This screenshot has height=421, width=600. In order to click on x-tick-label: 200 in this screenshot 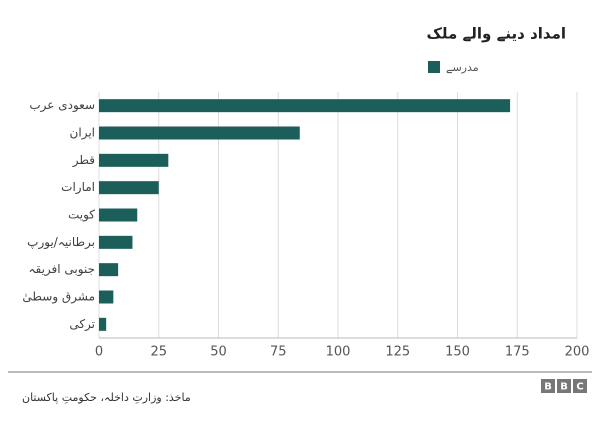, I will do `click(577, 352)`.